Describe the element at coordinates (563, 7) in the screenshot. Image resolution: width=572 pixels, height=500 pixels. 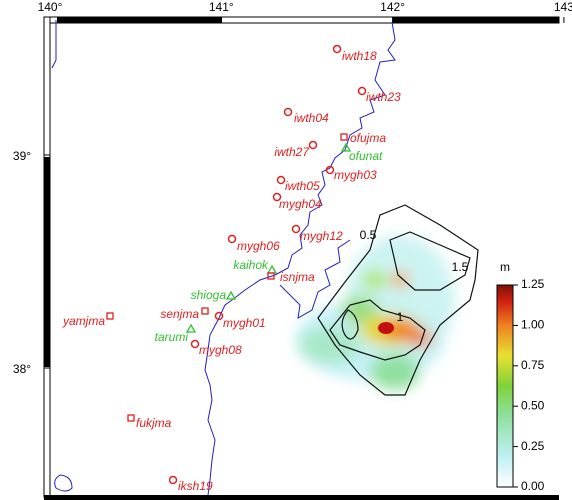
I see `x-tick-label: 143` at that location.